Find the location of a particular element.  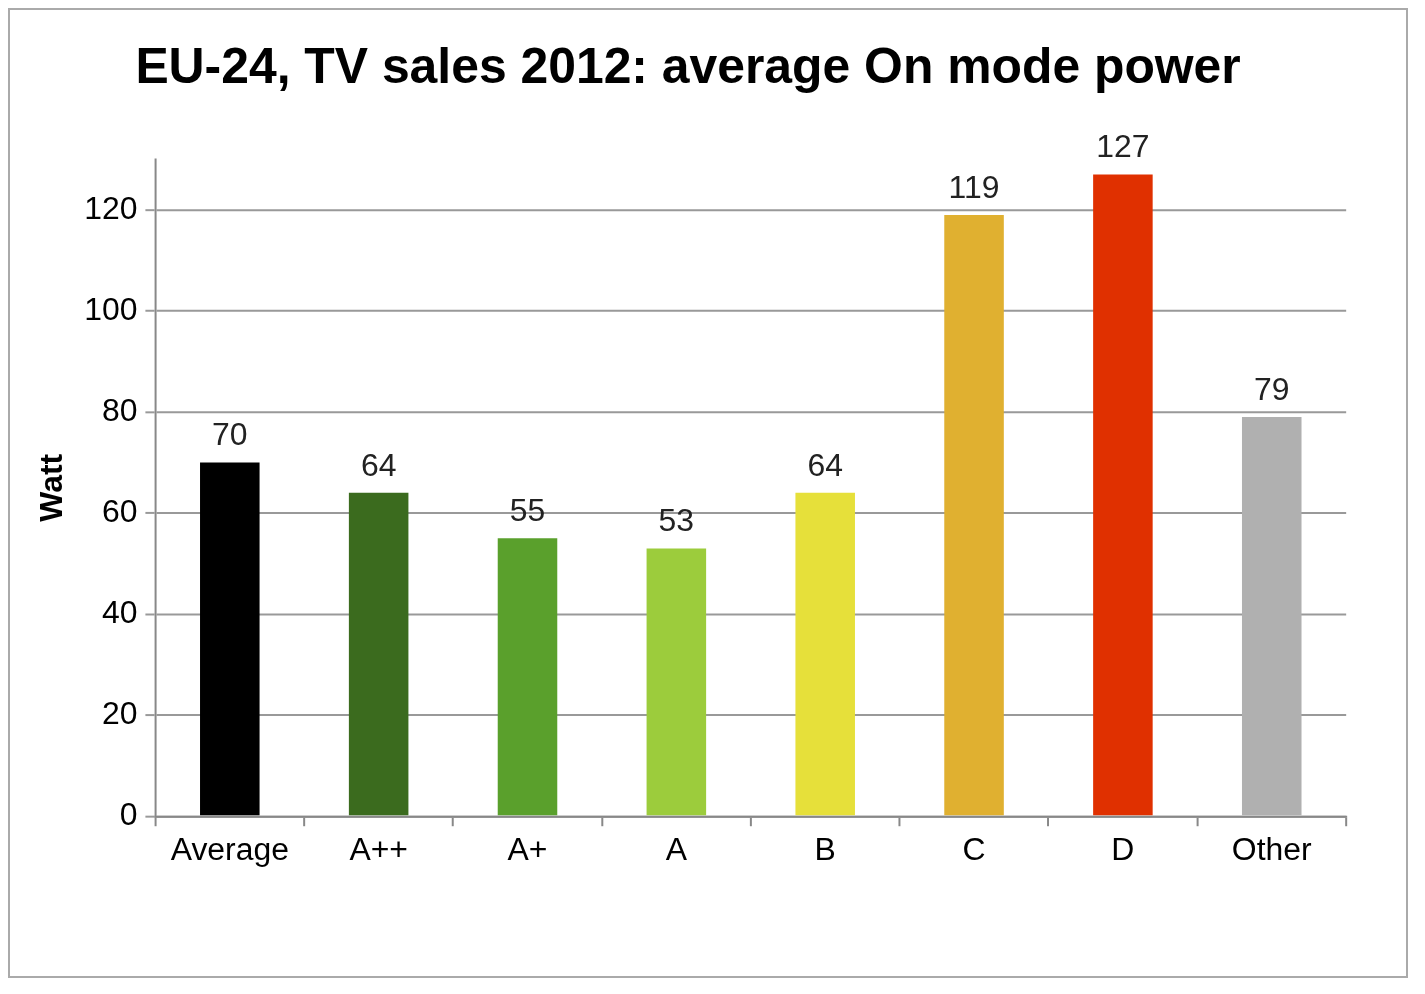

x-tick-label: B is located at coordinates (825, 849).